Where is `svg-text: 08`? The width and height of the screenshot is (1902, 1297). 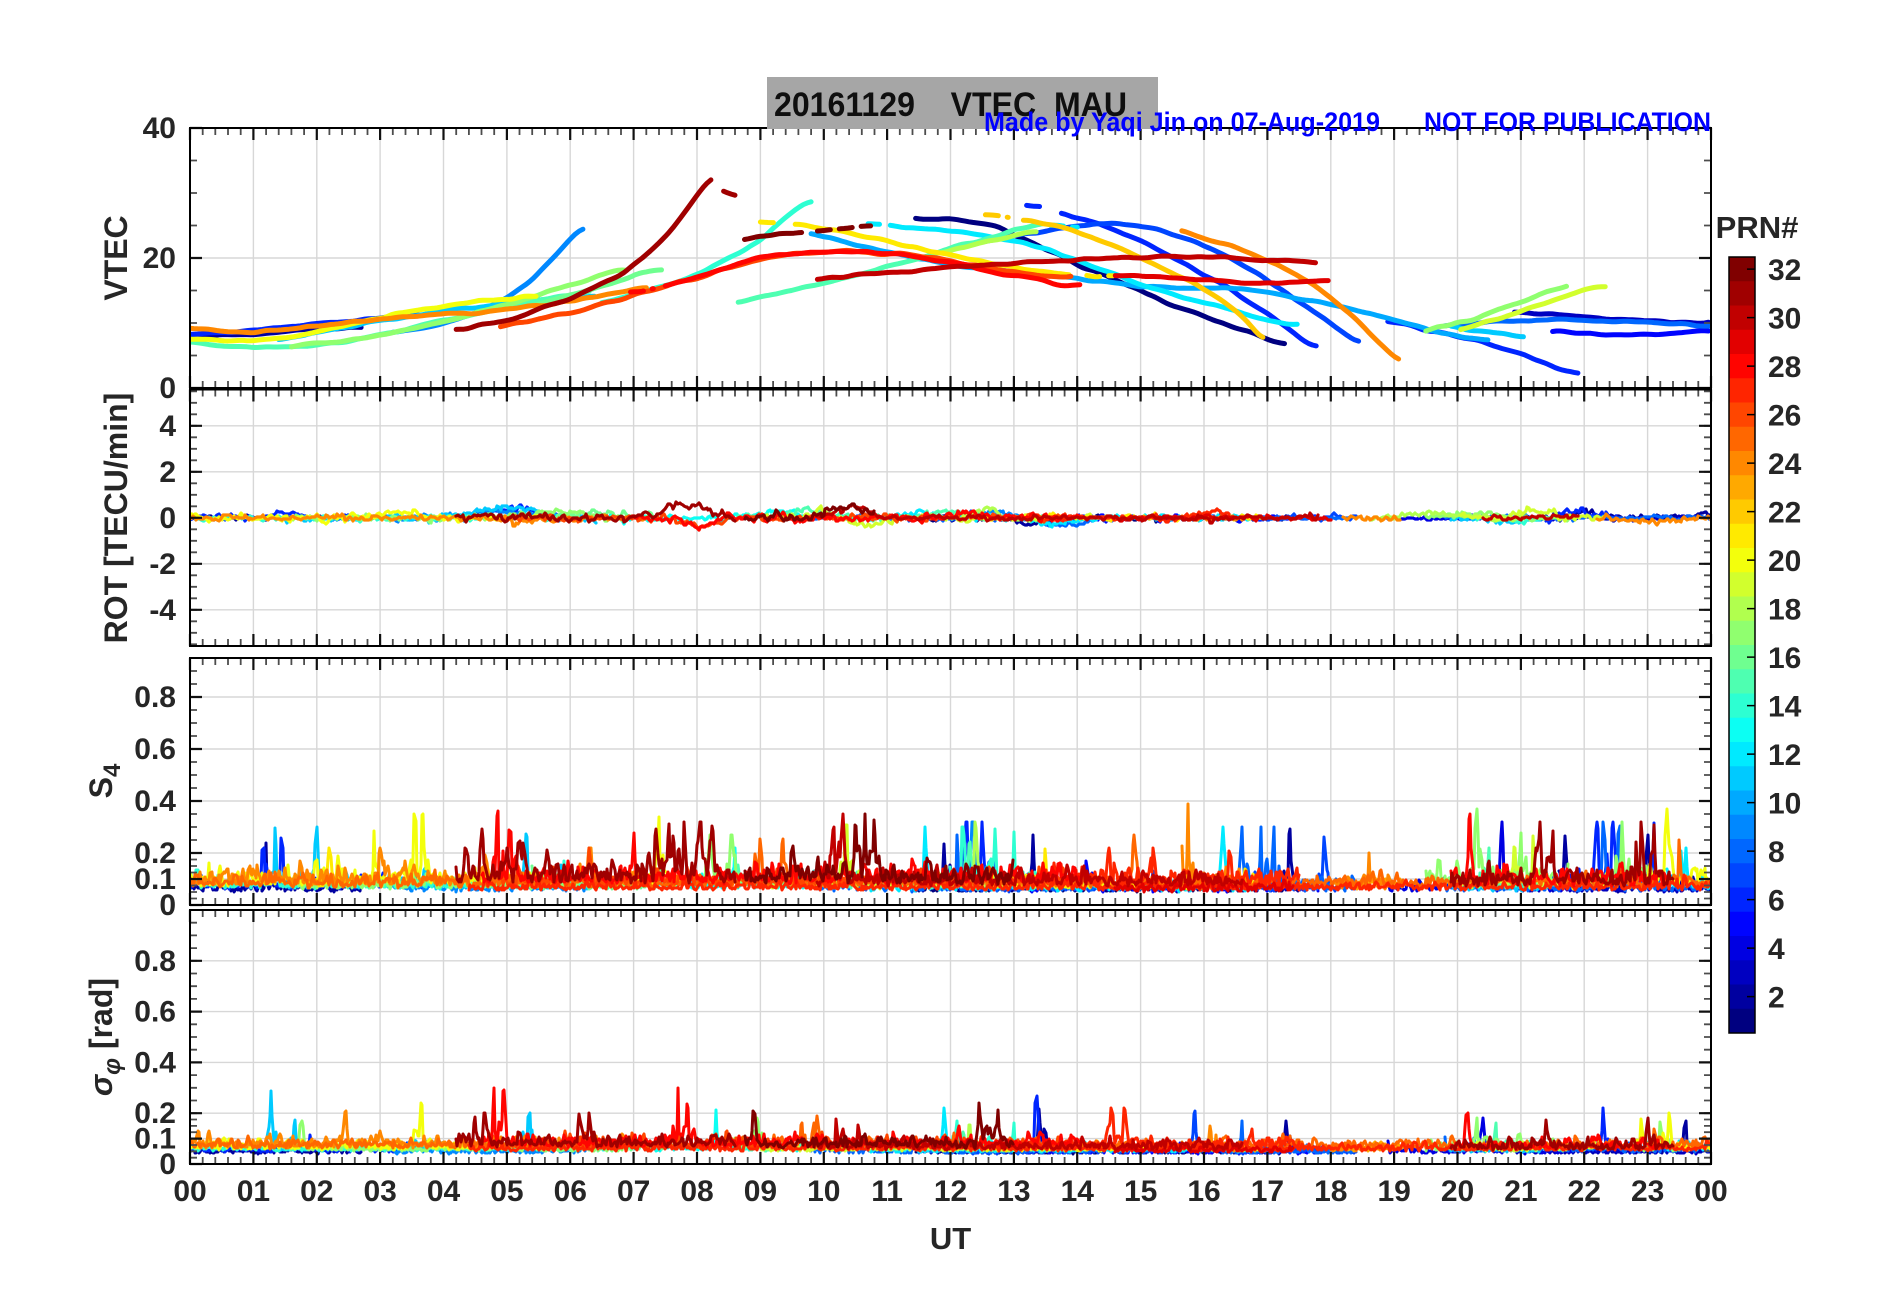
svg-text: 08 is located at coordinates (696, 1191).